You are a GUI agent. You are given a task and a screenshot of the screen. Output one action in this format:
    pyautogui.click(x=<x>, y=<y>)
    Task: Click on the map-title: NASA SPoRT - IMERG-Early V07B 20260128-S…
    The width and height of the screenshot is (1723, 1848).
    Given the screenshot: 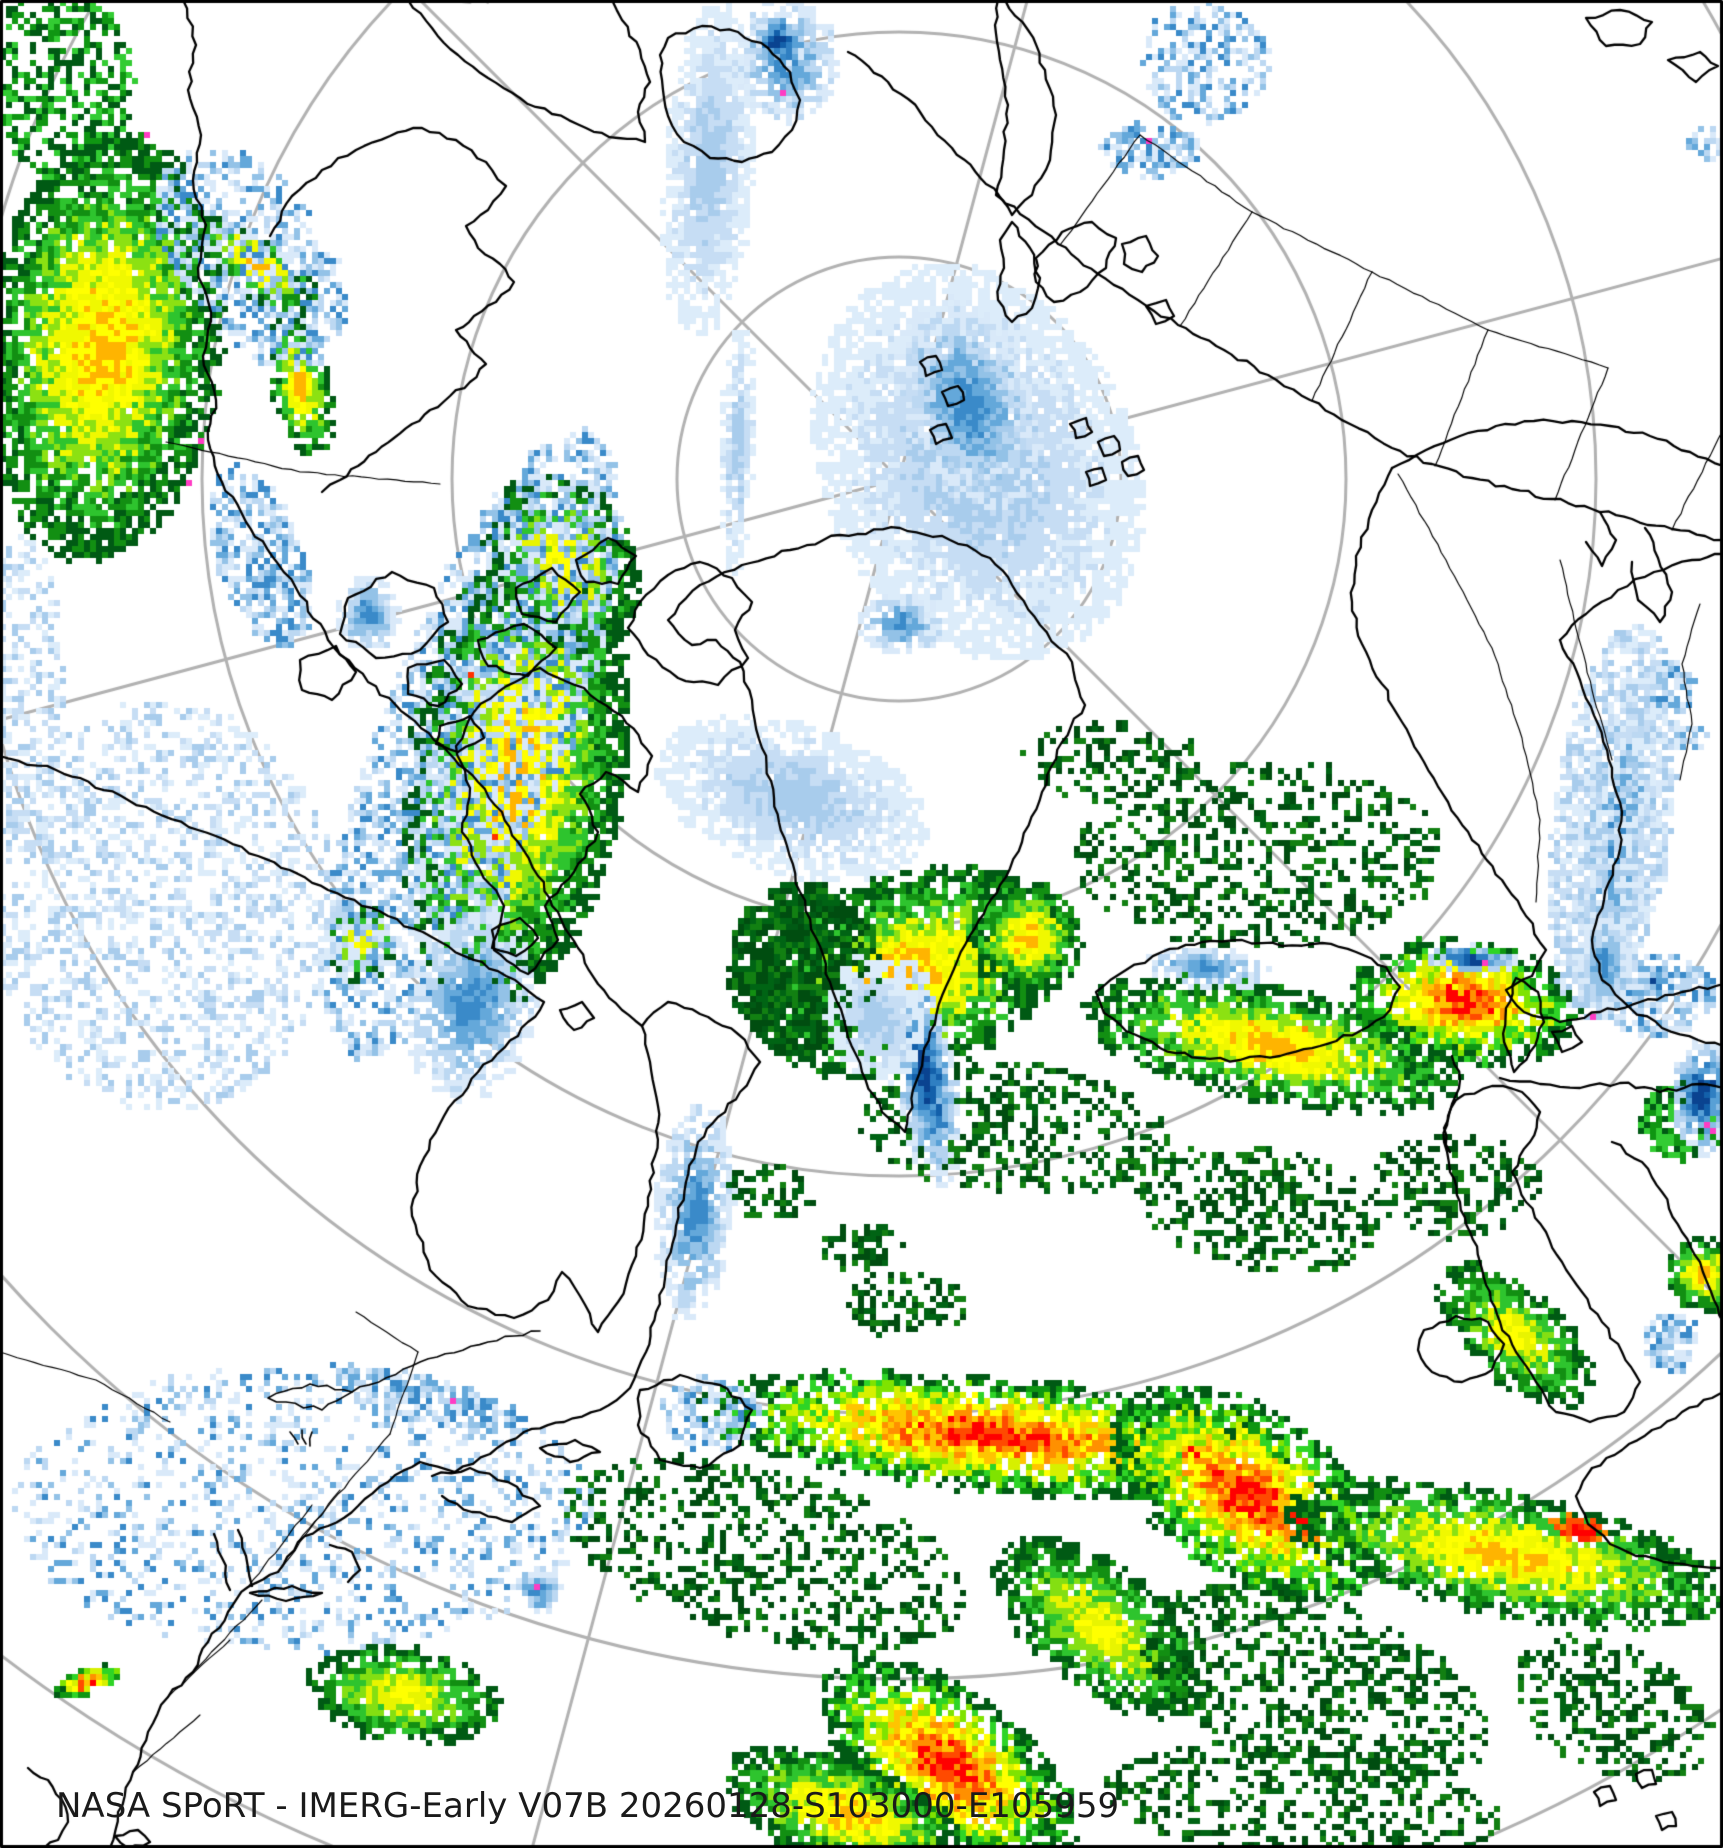 What is the action you would take?
    pyautogui.click(x=588, y=1806)
    